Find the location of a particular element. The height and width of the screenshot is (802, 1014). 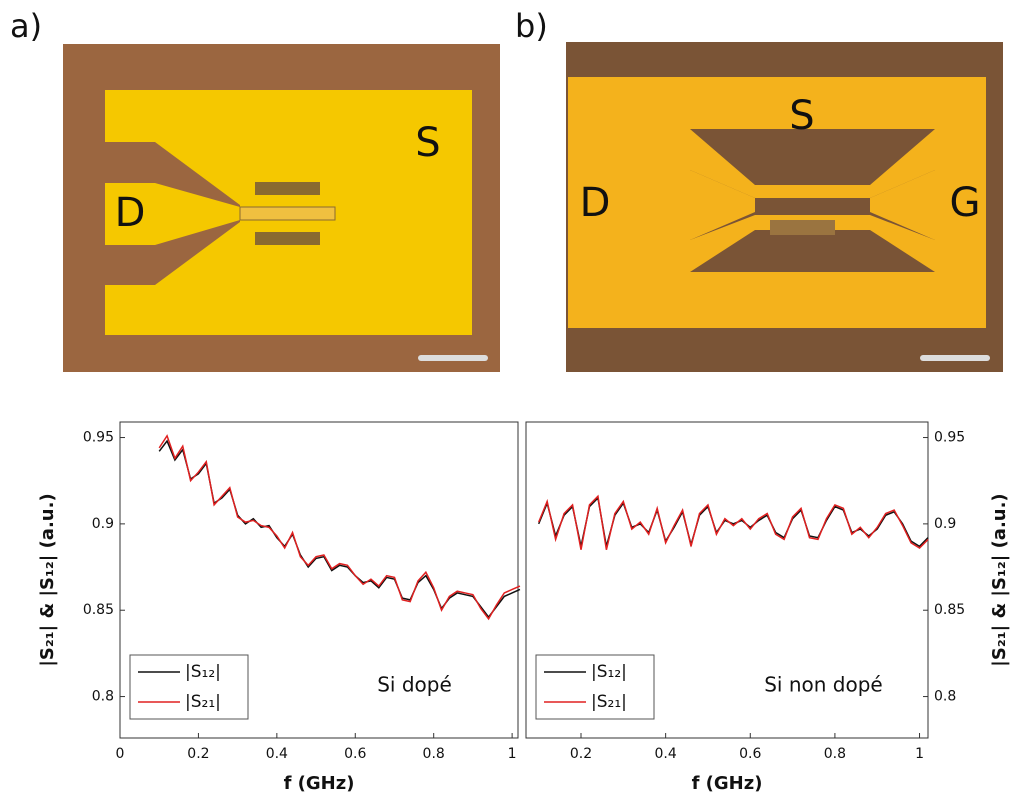

terminal-label: G is located at coordinates (965, 203).